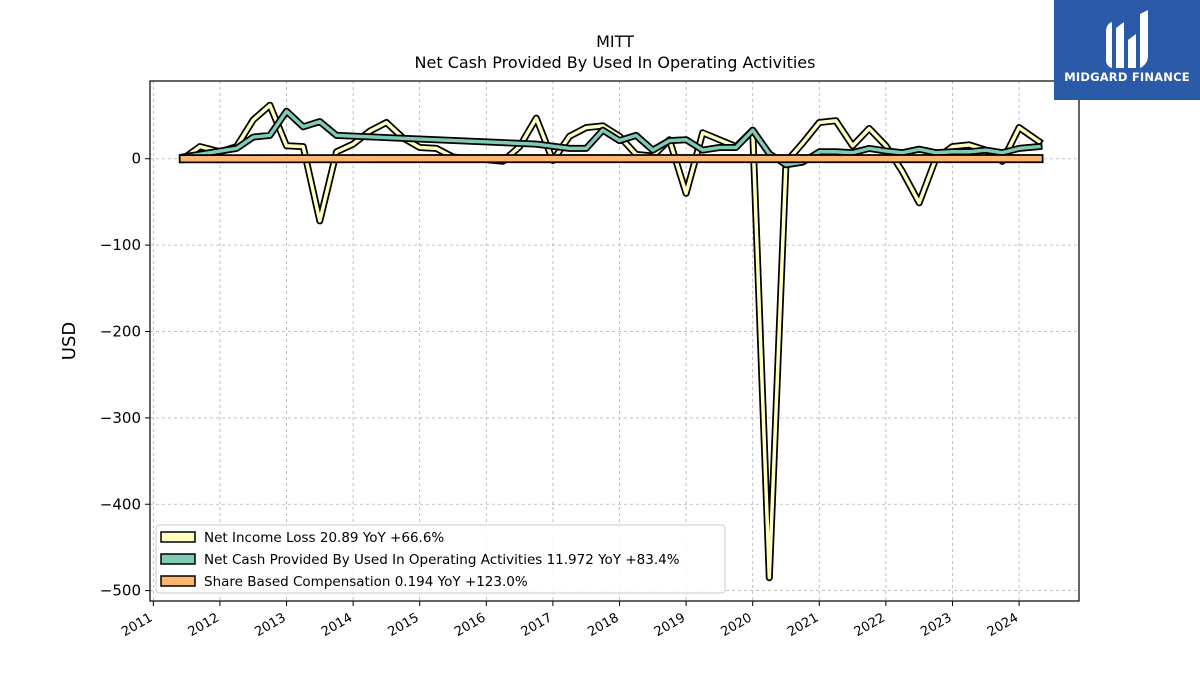 Image resolution: width=1200 pixels, height=675 pixels. What do you see at coordinates (120, 245) in the screenshot?
I see `y-tick-label: −100` at bounding box center [120, 245].